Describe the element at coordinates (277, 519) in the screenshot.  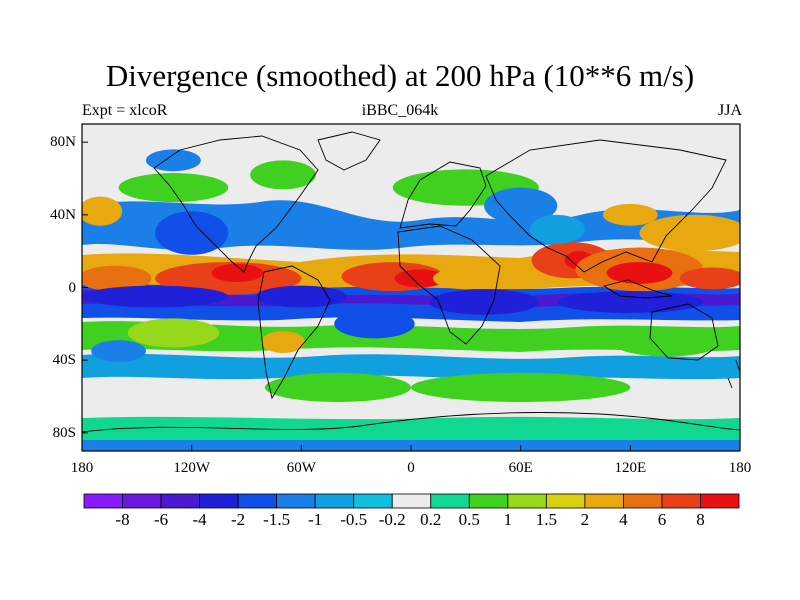
I see `colorbar-label-4: -1.5` at that location.